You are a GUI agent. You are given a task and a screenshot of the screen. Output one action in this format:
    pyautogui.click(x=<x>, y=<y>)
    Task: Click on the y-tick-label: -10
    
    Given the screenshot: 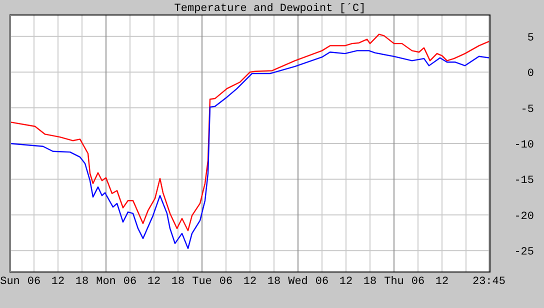 What is the action you would take?
    pyautogui.click(x=524, y=146)
    